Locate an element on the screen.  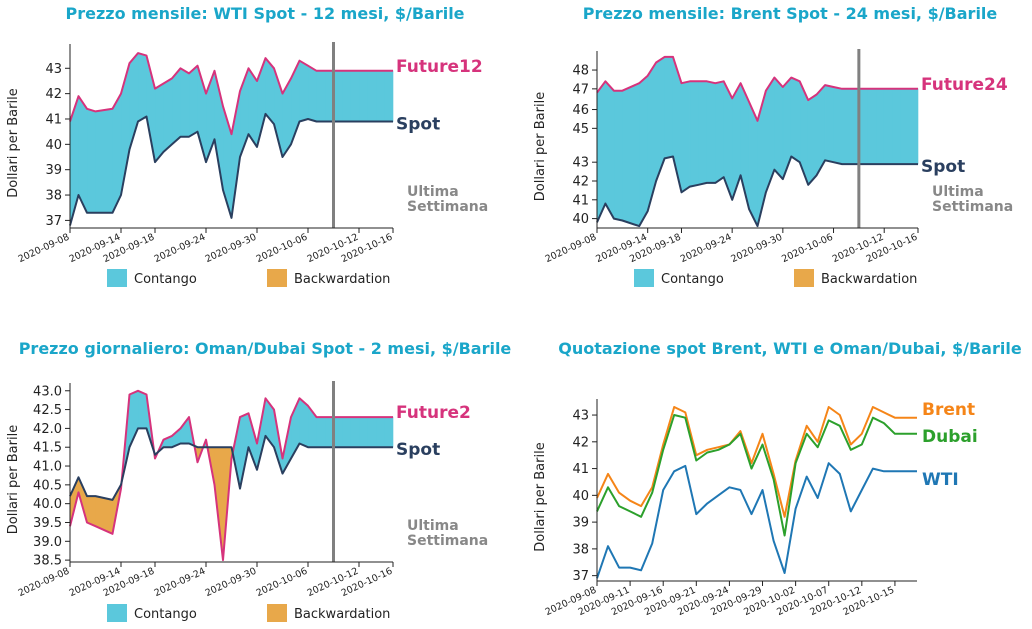
backwardation-area is located at coordinates (91, 511).